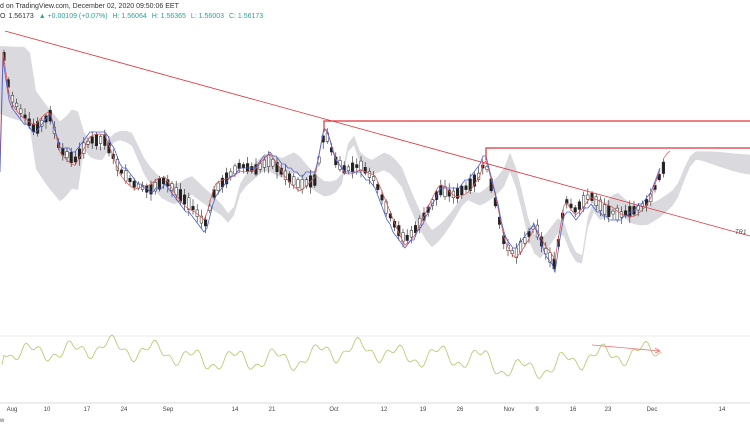 Image resolution: width=750 pixels, height=430 pixels. What do you see at coordinates (21, 16) in the screenshot?
I see `open-value: 1.56173` at bounding box center [21, 16].